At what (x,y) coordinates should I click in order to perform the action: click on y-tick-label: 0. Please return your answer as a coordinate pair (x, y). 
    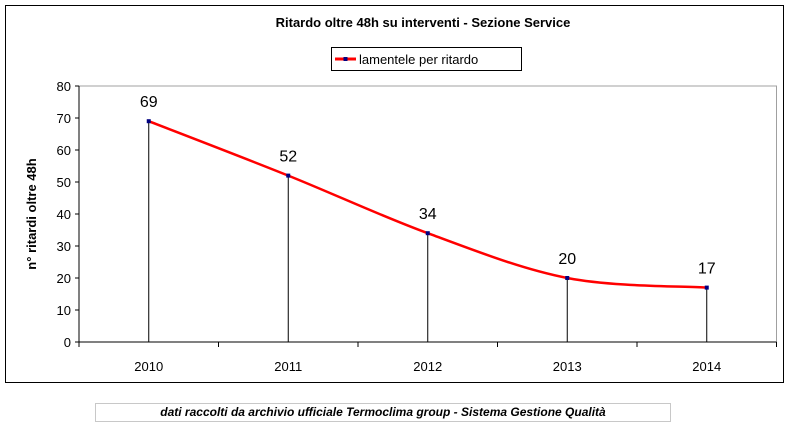
    Looking at the image, I should click on (67, 342).